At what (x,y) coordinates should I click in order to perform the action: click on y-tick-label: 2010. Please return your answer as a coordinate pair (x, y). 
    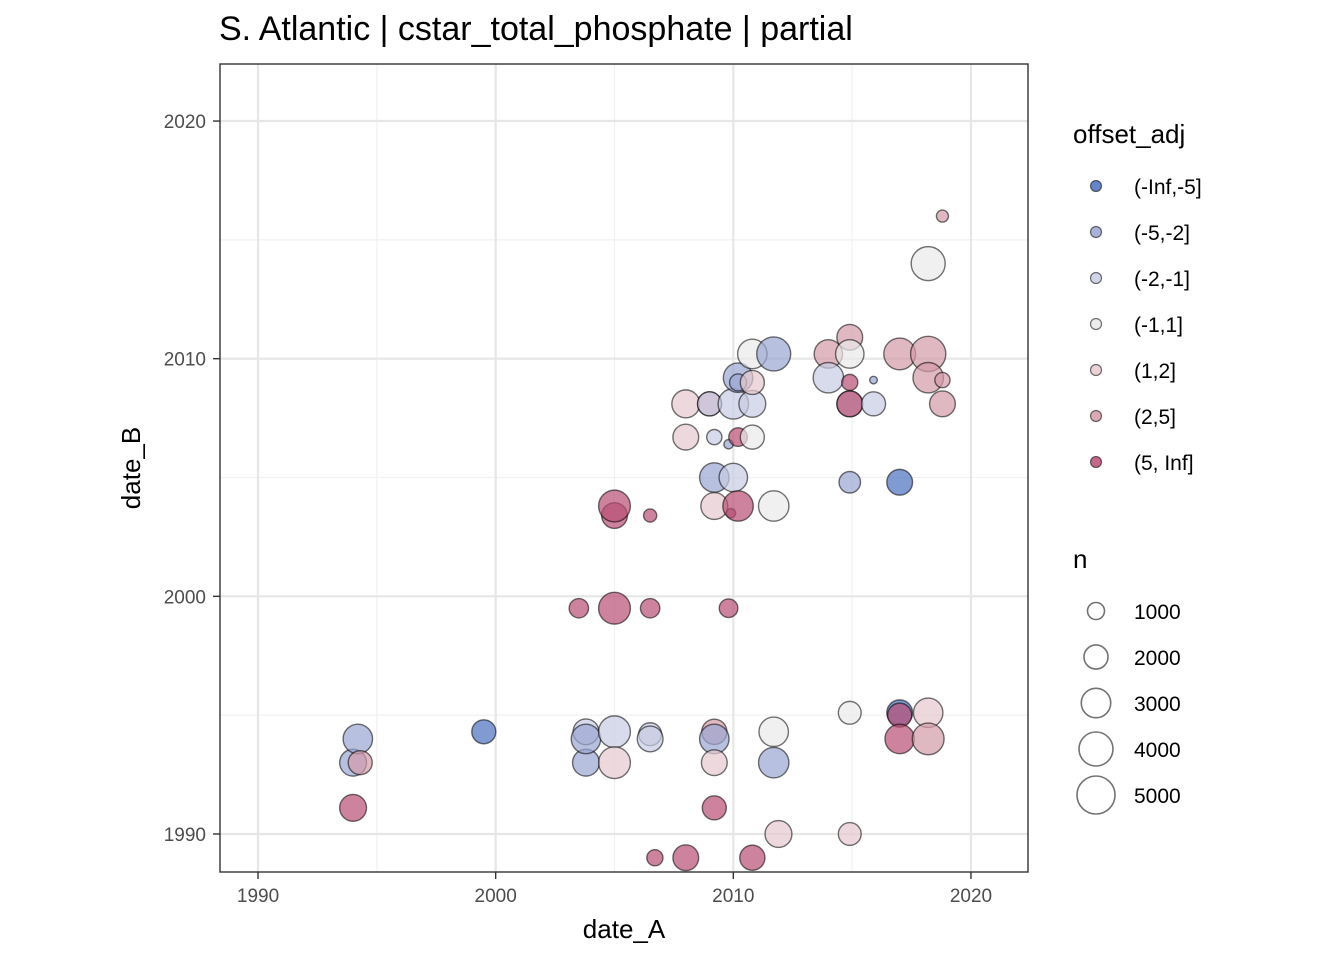
    Looking at the image, I should click on (185, 360).